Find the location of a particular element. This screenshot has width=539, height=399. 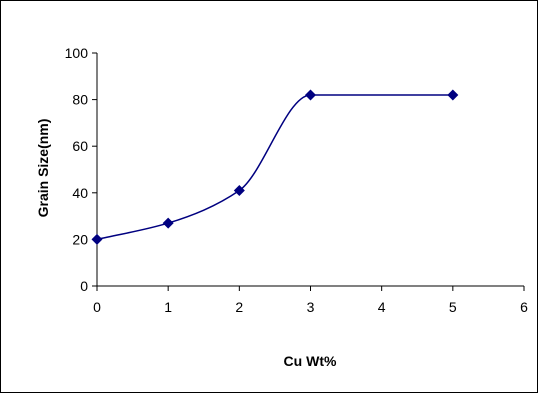

x-tick-label: 4 is located at coordinates (382, 307).